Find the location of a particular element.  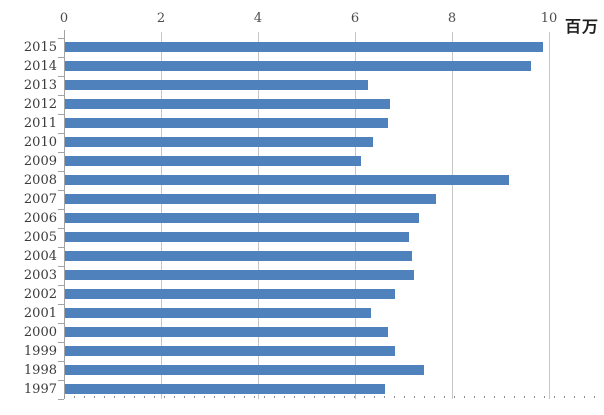

y-axis-label: 2009 is located at coordinates (40, 161).